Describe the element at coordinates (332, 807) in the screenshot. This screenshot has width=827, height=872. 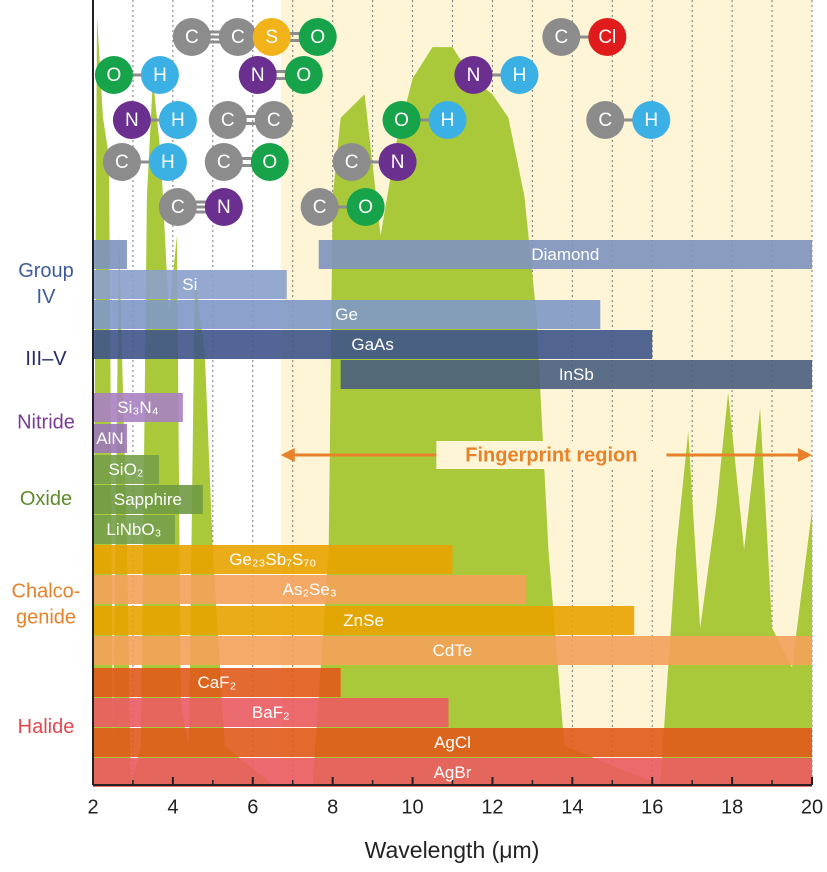
I see `x-tick-label: 8` at that location.